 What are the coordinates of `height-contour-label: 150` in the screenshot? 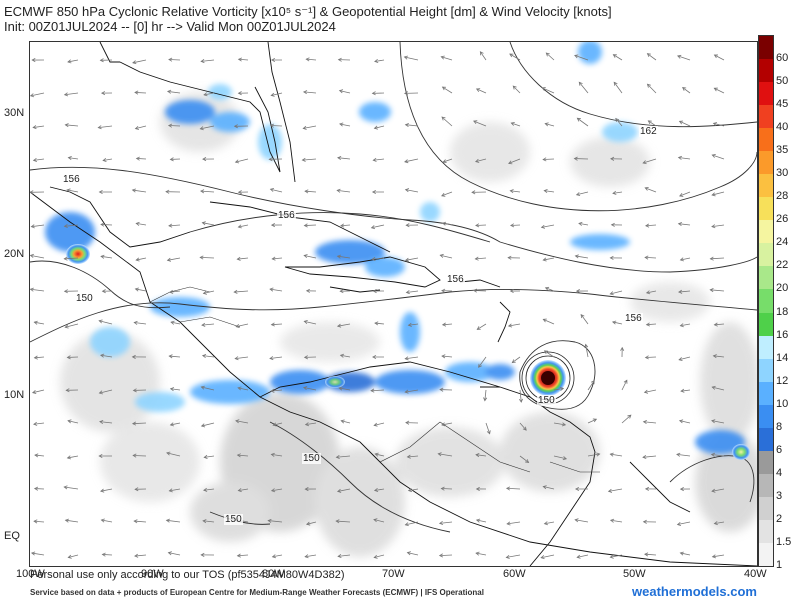 It's located at (84, 298).